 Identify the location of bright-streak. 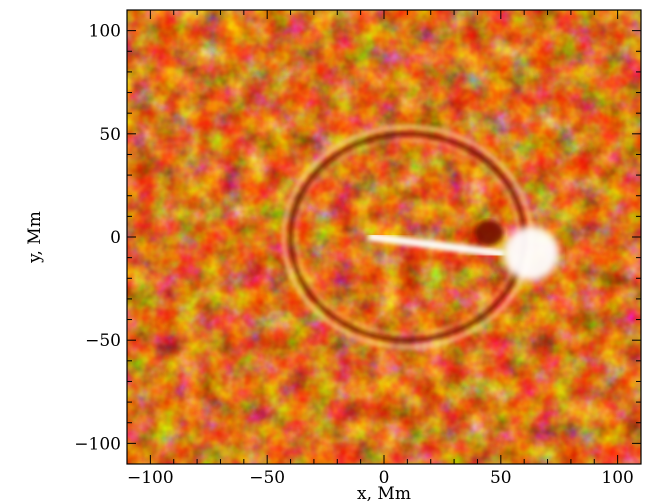
(436, 245).